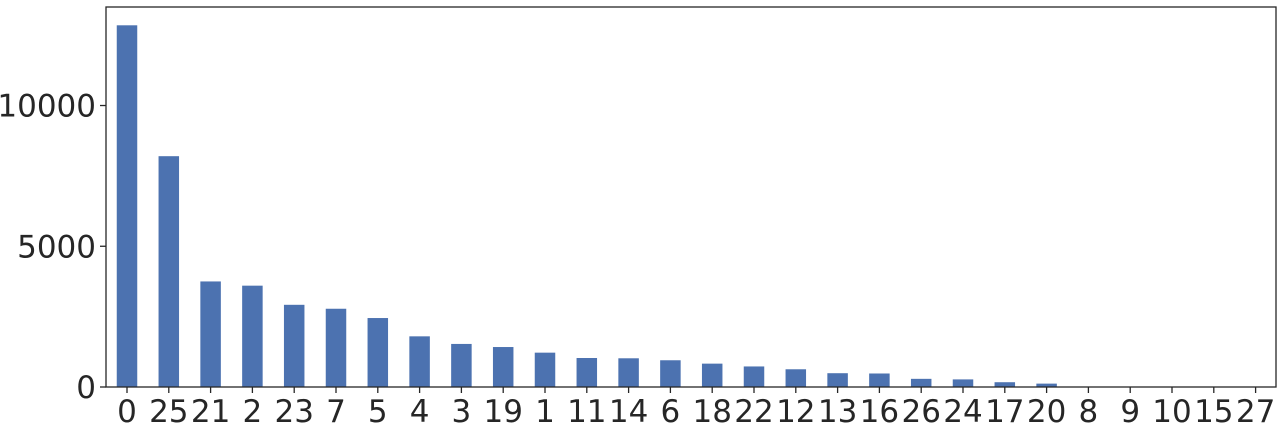 This screenshot has width=1284, height=433. What do you see at coordinates (462, 412) in the screenshot?
I see `x-tick-label: 3` at bounding box center [462, 412].